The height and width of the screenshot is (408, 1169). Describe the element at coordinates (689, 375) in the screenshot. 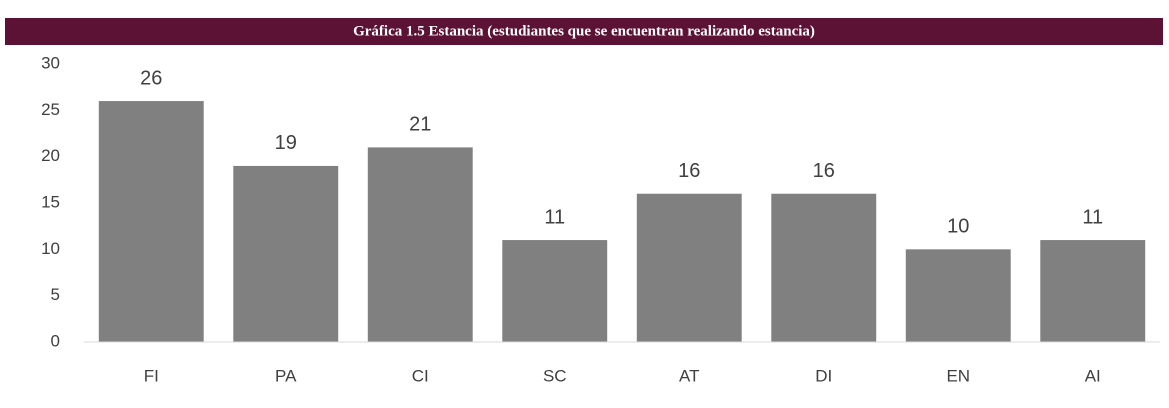

I see `x-tick-label: AT` at that location.